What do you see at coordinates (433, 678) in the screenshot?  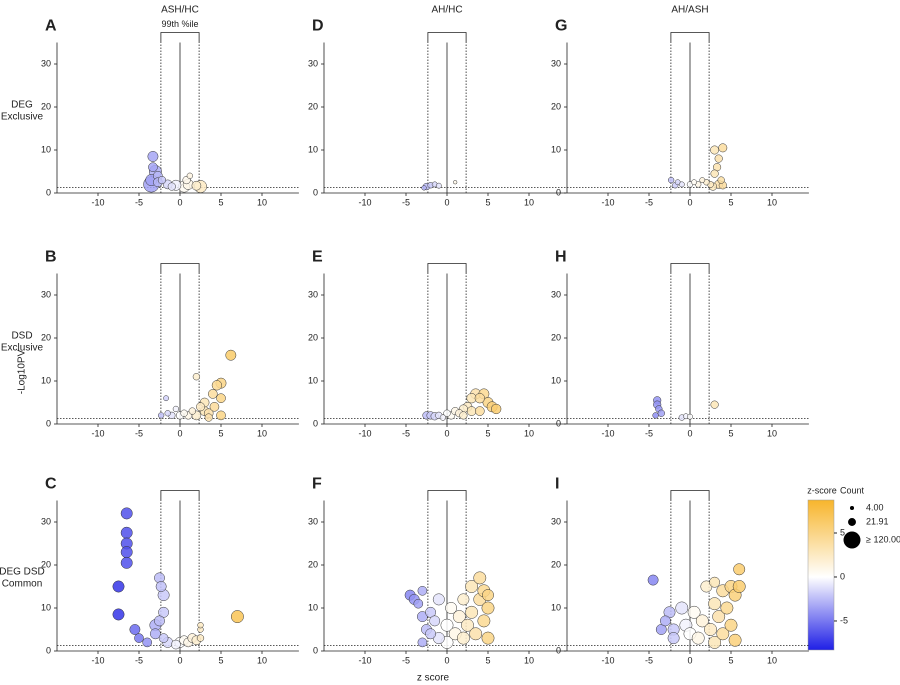 I see `x-axis-label: z score` at bounding box center [433, 678].